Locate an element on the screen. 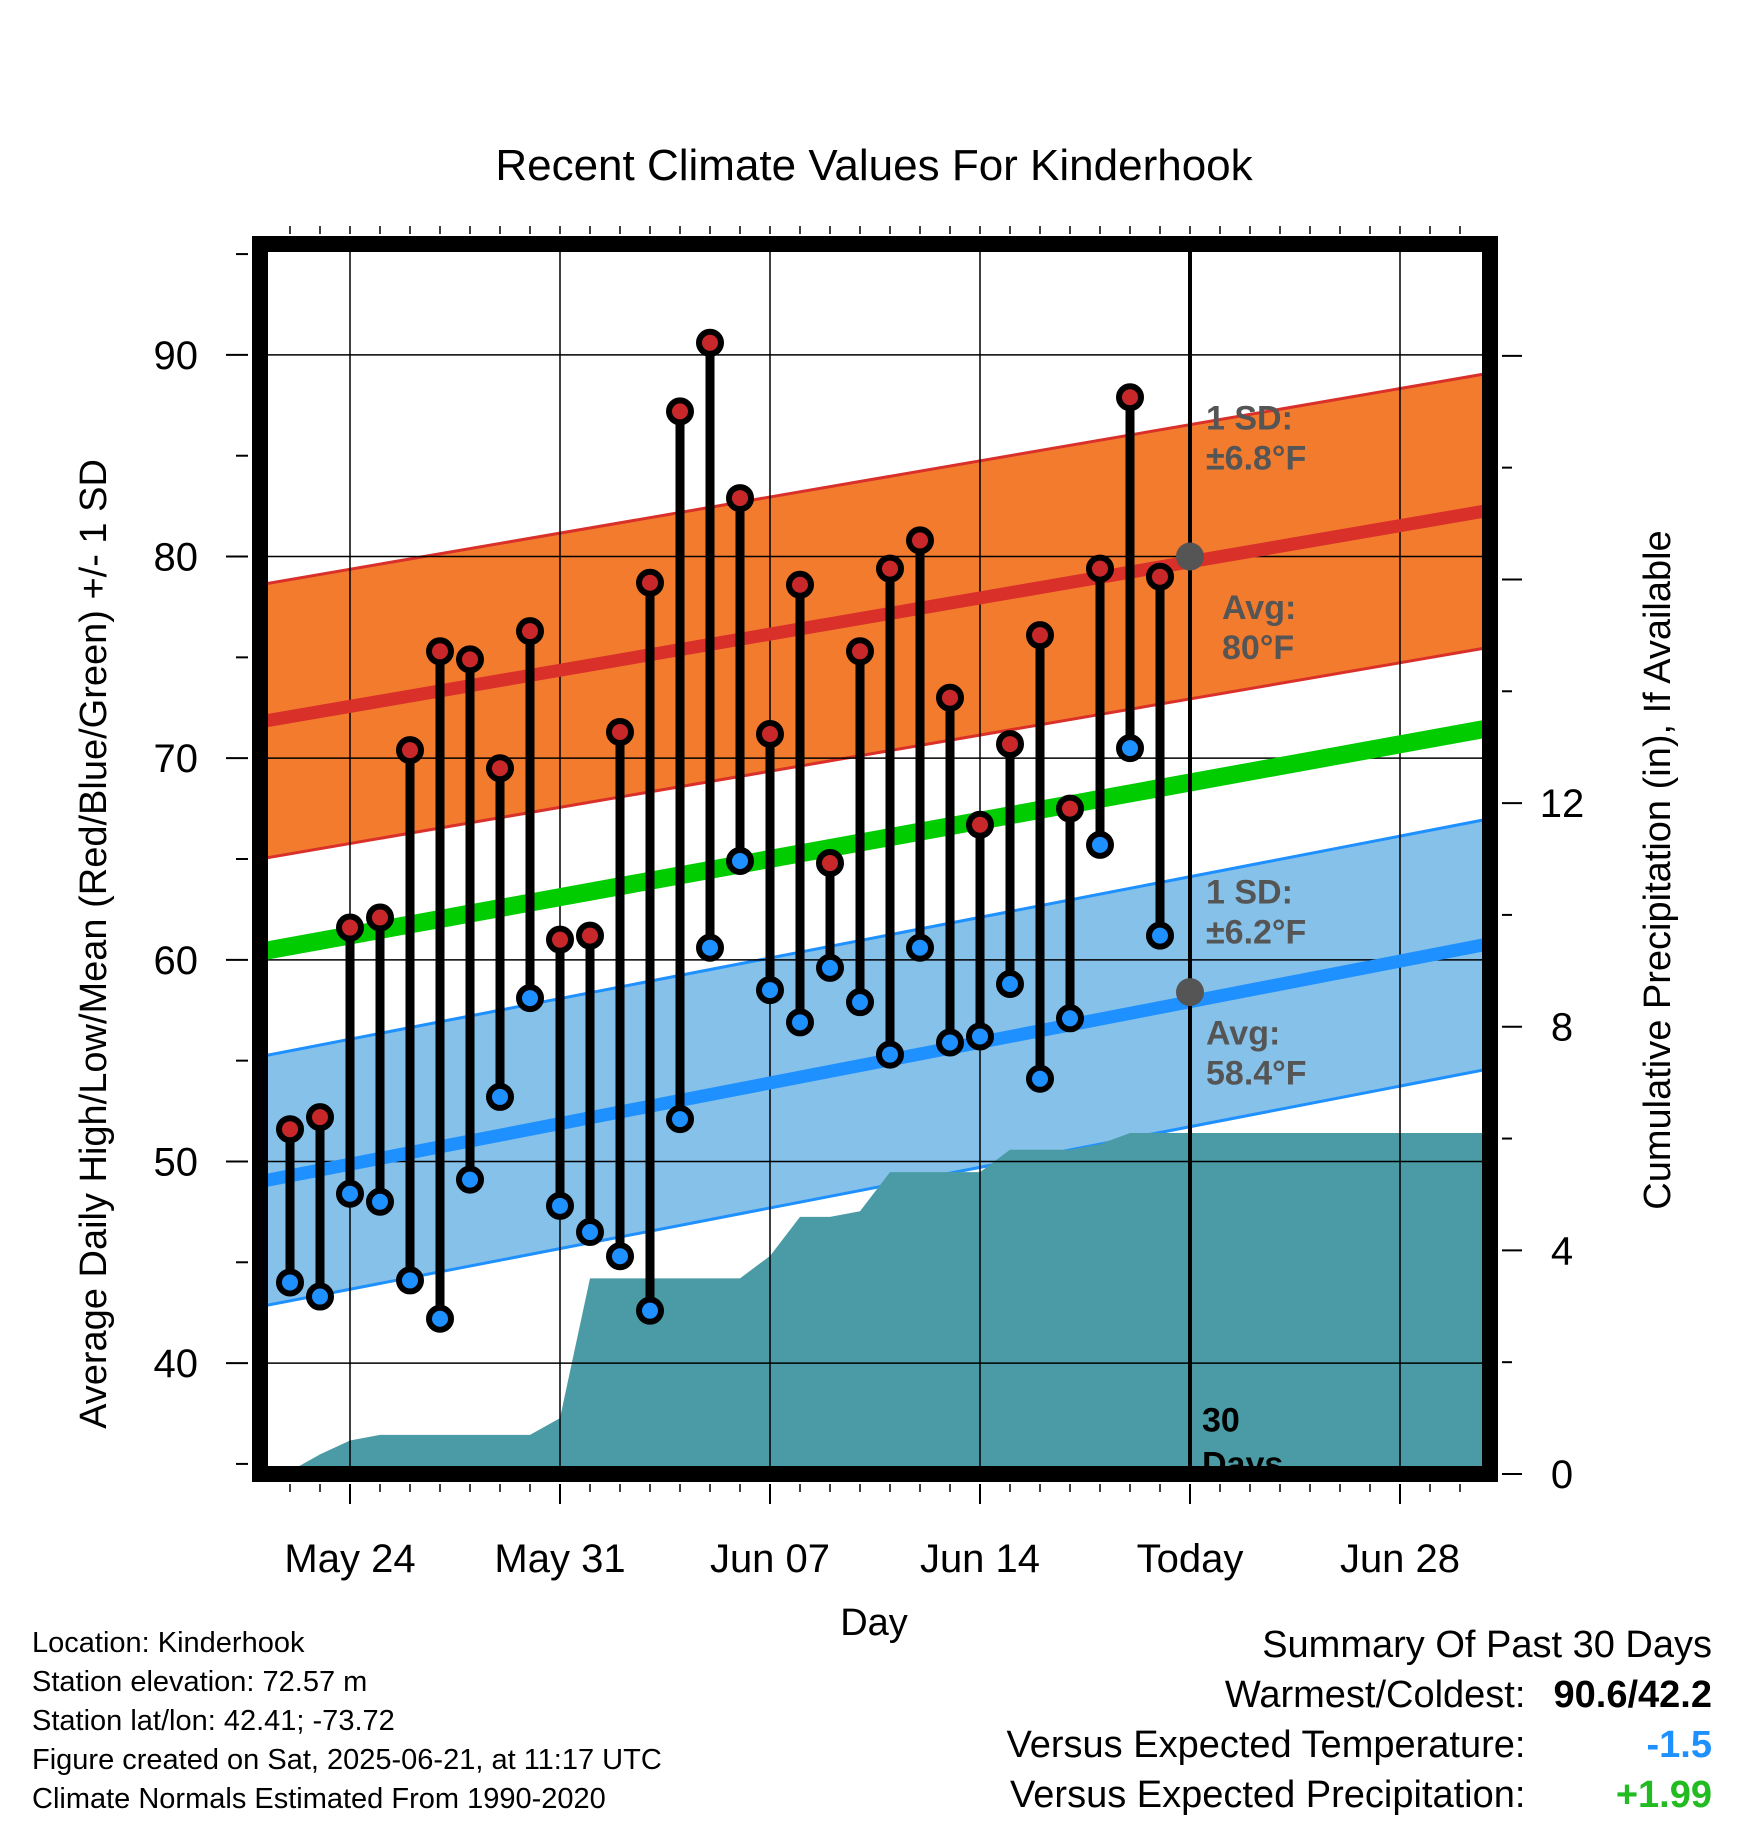 The height and width of the screenshot is (1828, 1748). y2-tick-label: 4 is located at coordinates (1562, 1251).